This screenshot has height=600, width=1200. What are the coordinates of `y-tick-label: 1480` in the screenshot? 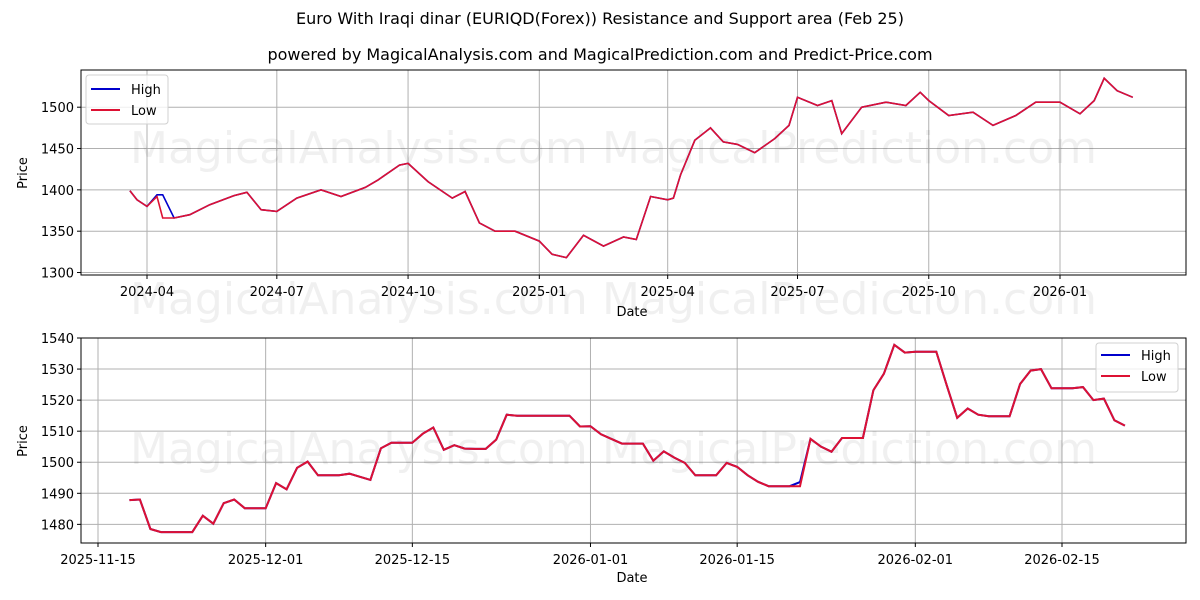 It's located at (57, 525).